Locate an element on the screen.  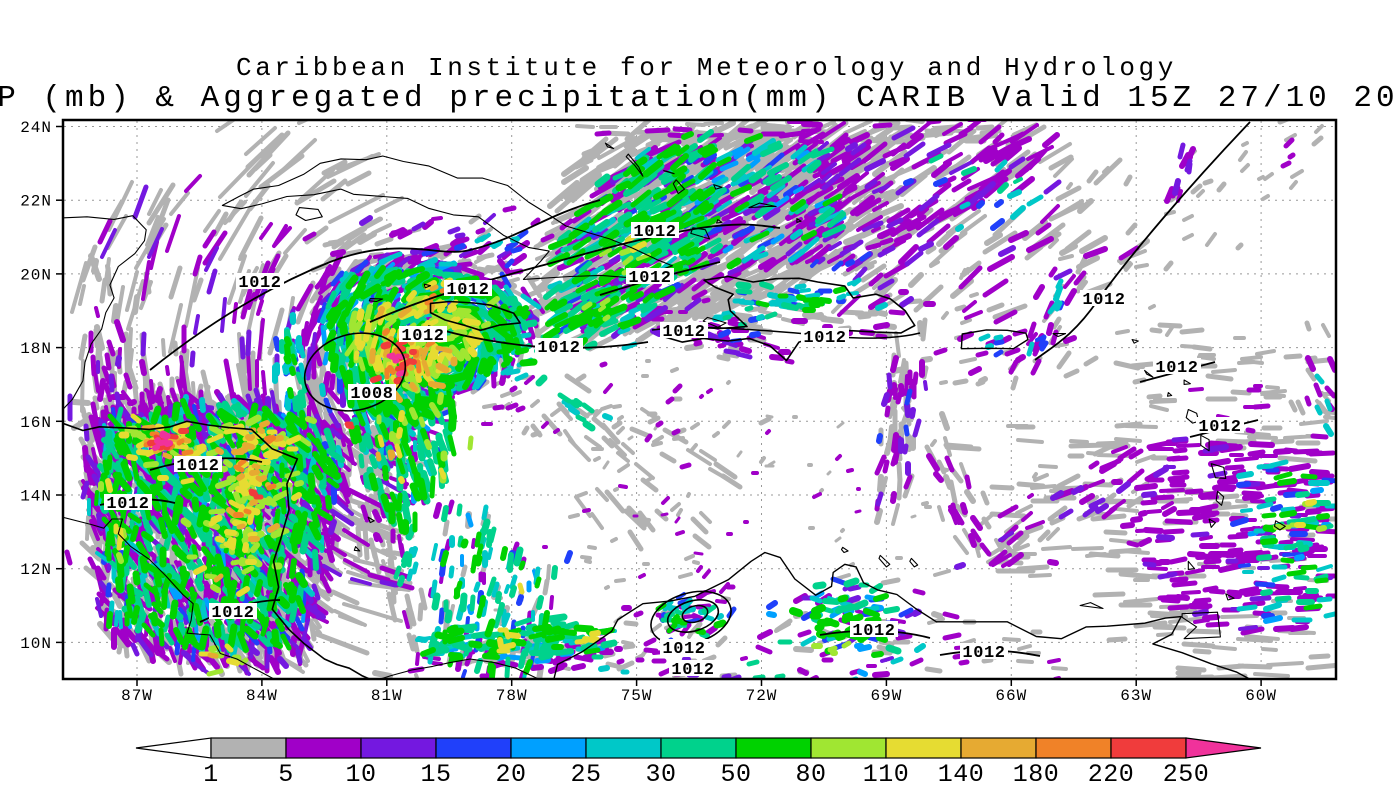
svg-text: 60W is located at coordinates (1261, 696).